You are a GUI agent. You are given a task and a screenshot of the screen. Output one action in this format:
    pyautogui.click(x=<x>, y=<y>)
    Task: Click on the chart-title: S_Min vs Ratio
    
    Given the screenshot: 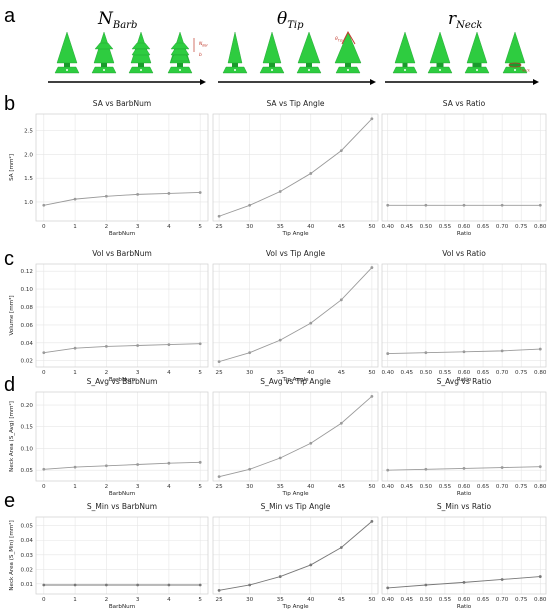 What is the action you would take?
    pyautogui.click(x=464, y=506)
    